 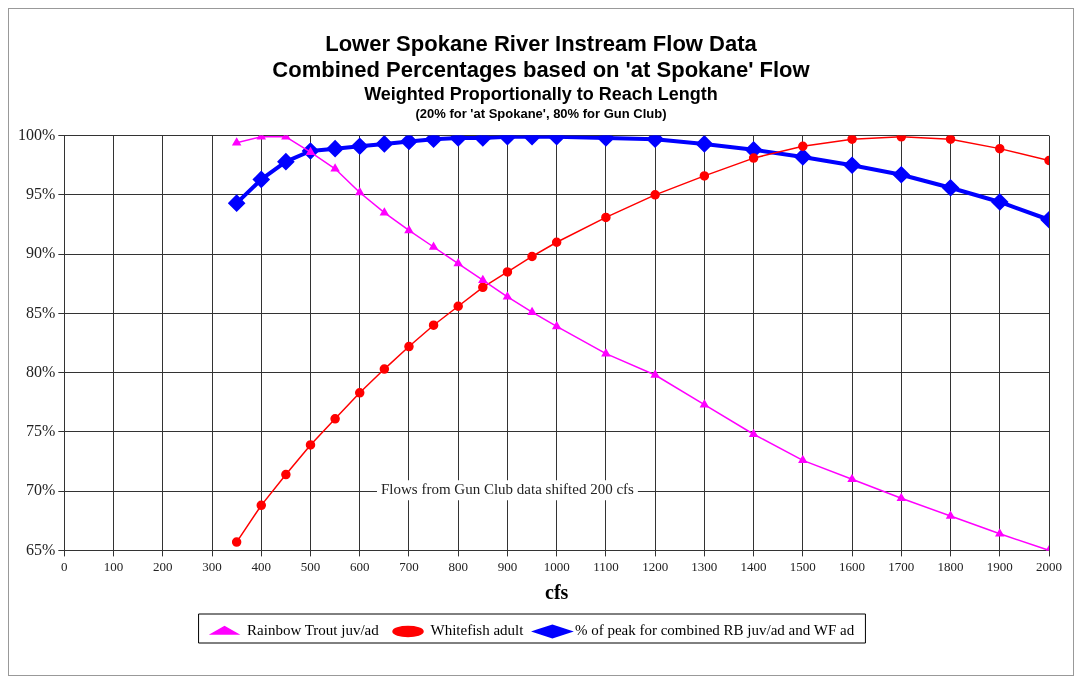 I want to click on y-tick-label: 80%, so click(x=41, y=371).